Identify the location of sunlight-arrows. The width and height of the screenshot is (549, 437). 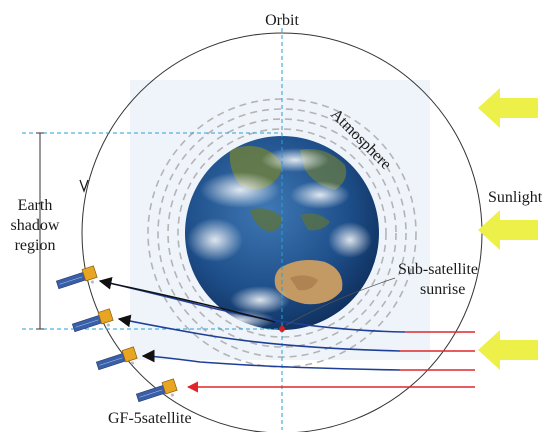
(508, 229).